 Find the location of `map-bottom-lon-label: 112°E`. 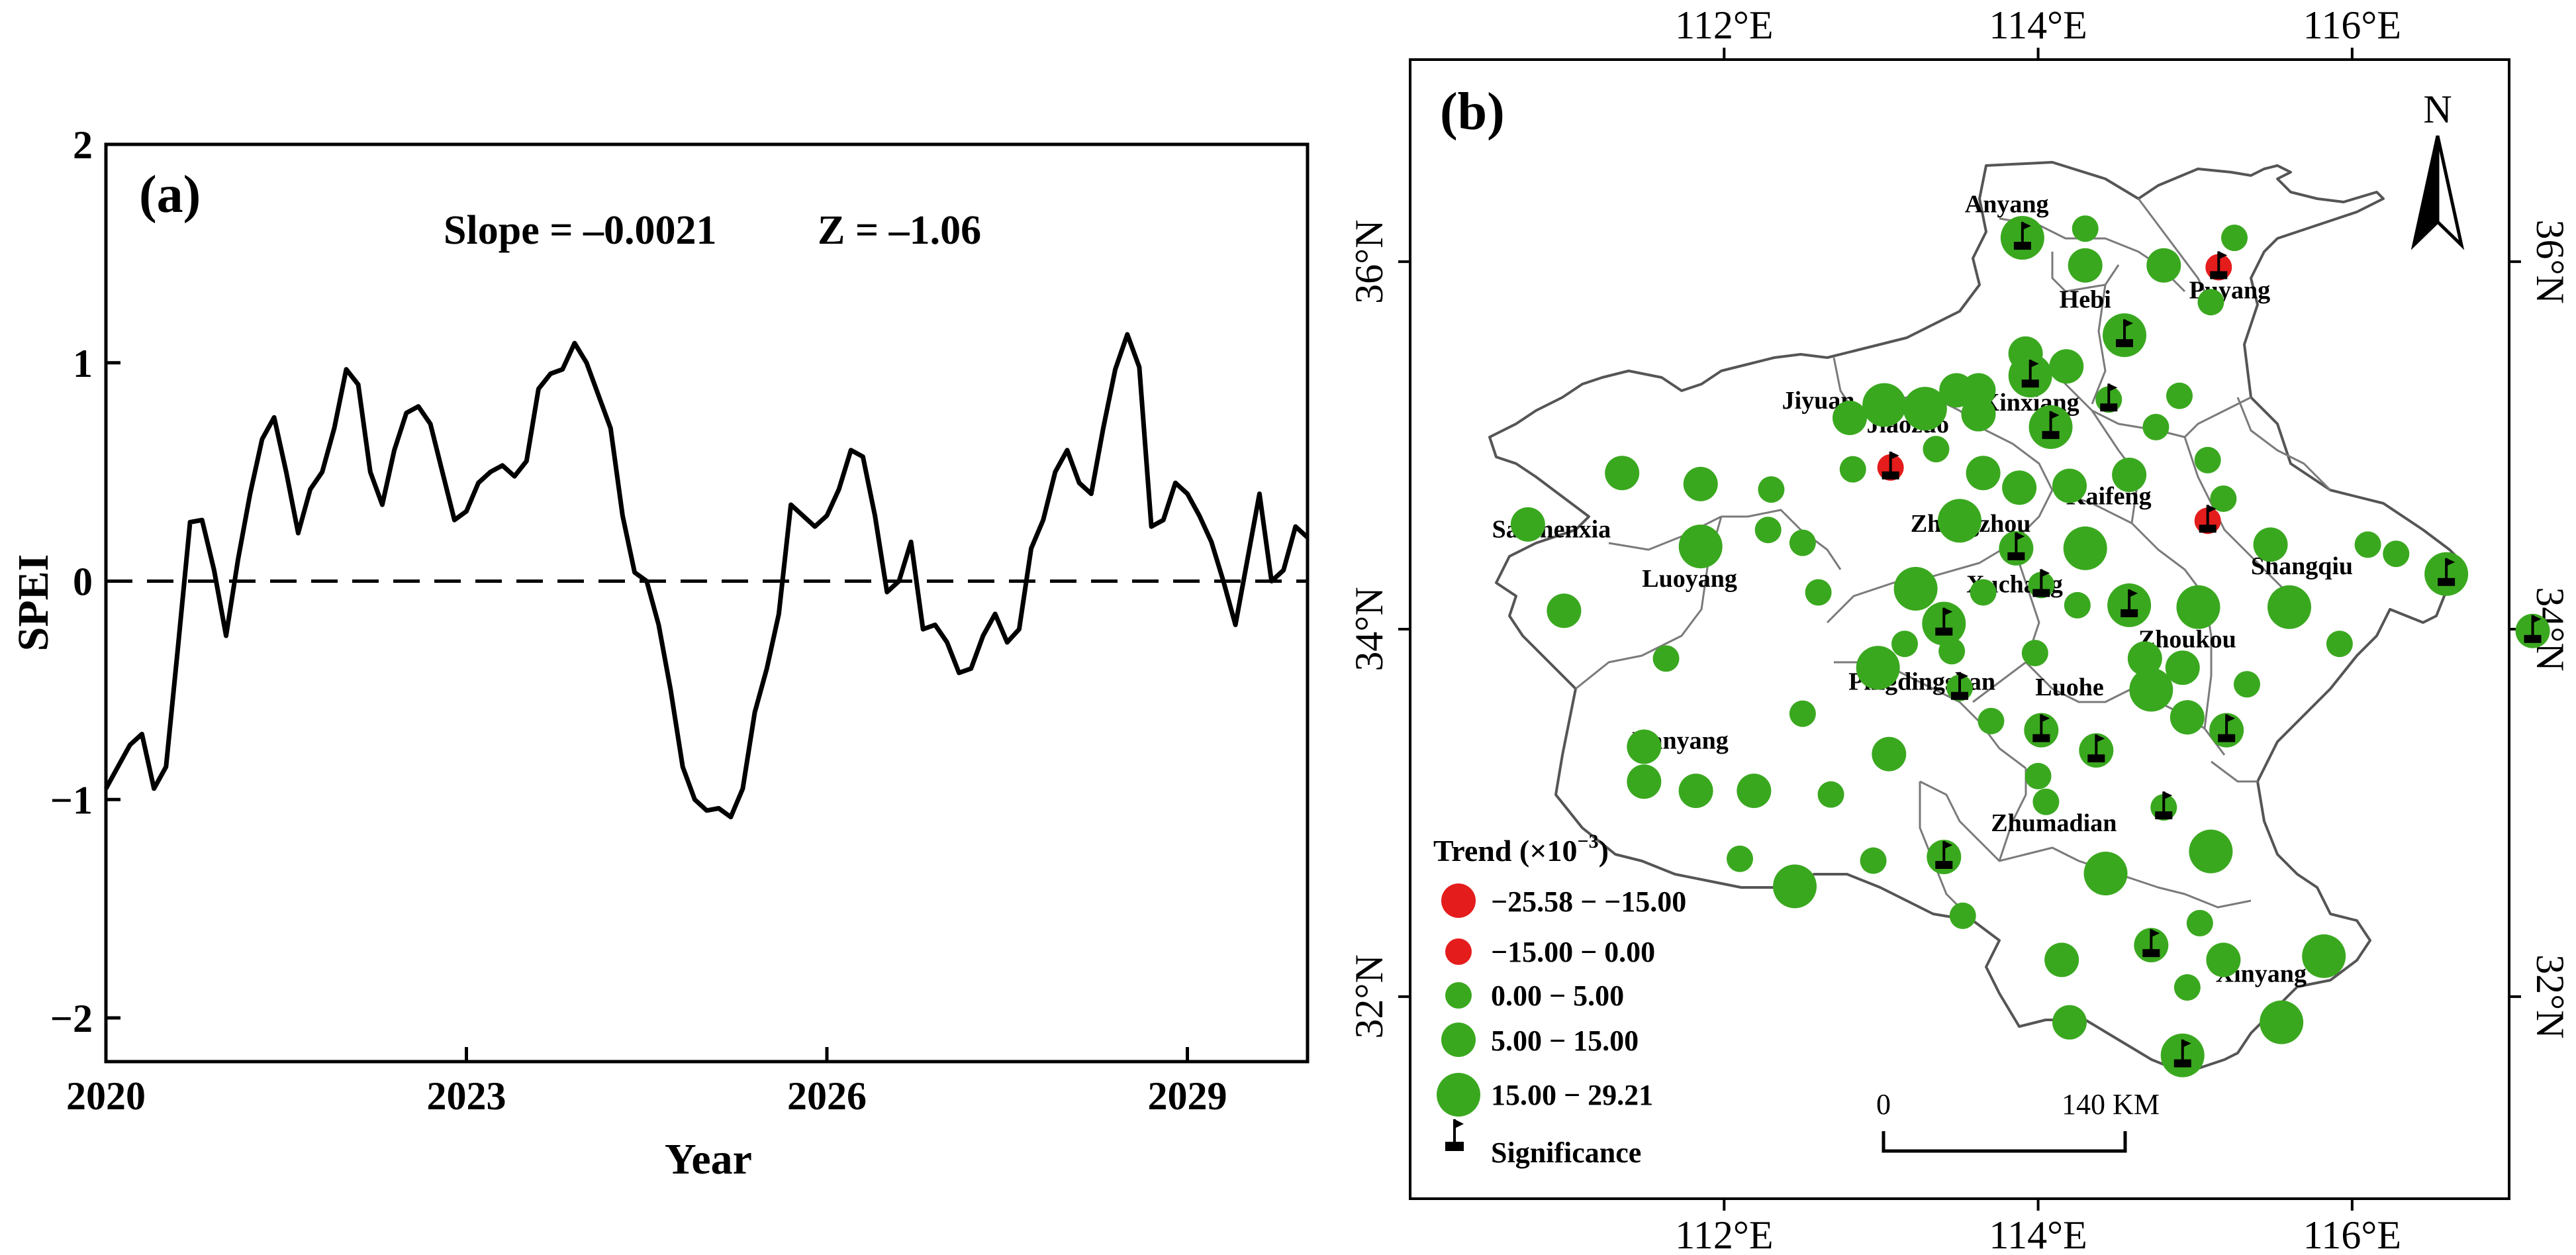

map-bottom-lon-label: 112°E is located at coordinates (1724, 1234).